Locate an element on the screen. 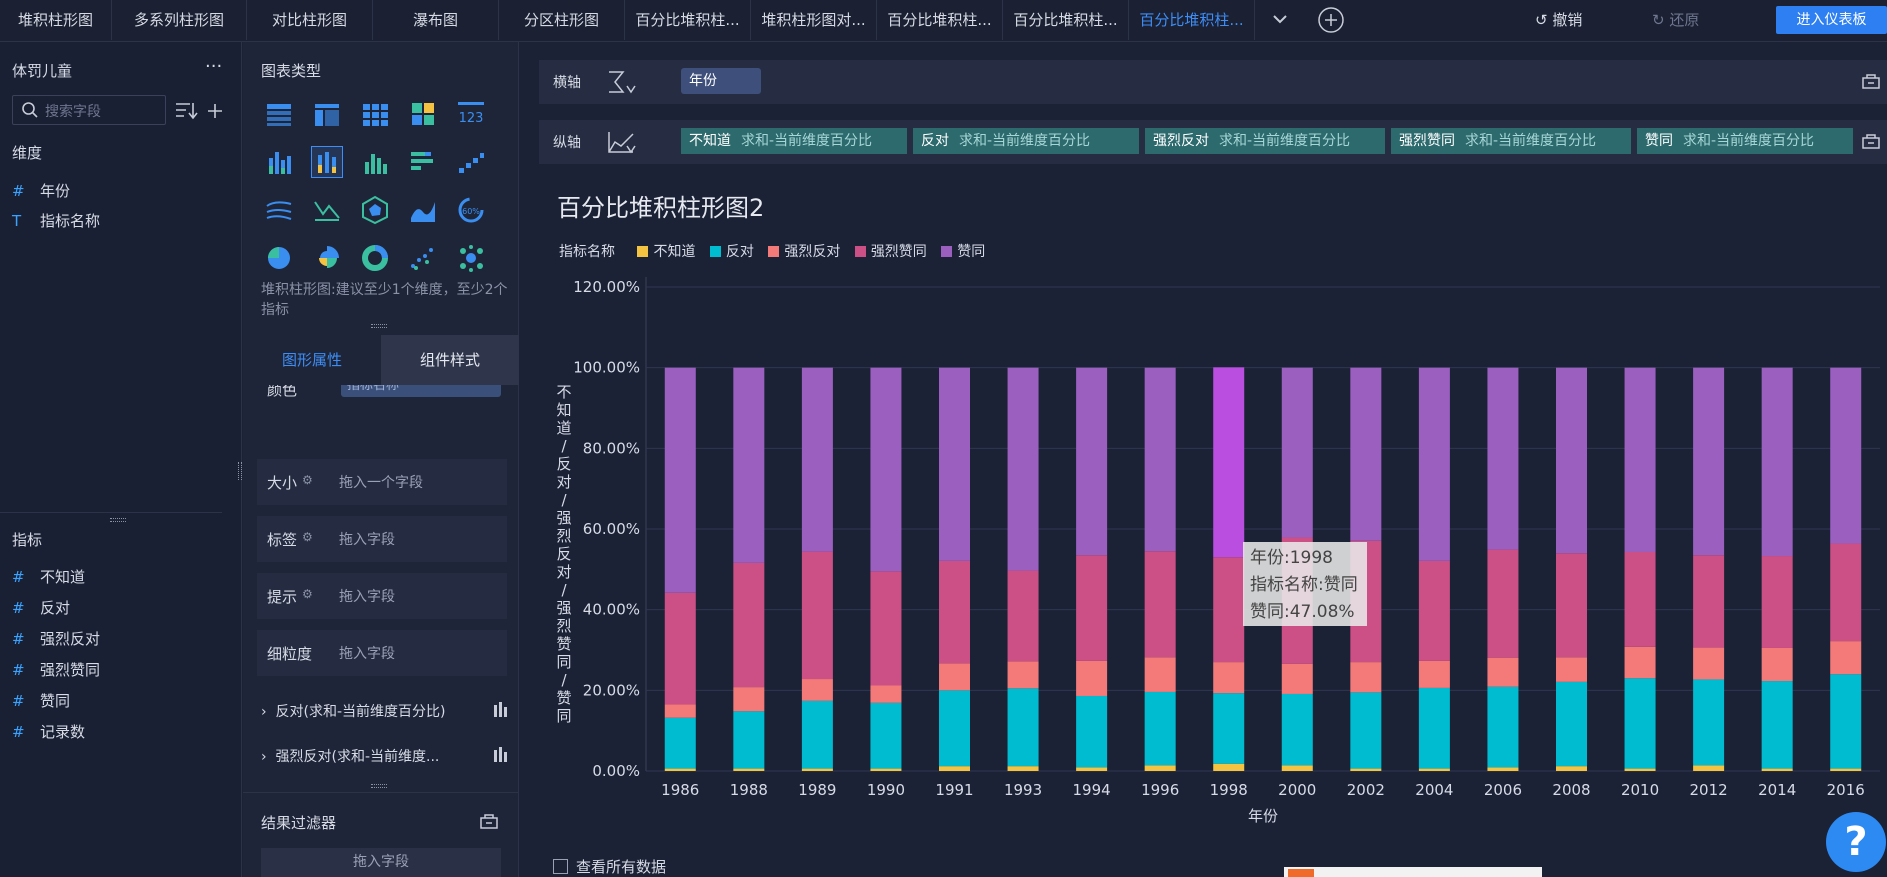 Image resolution: width=1887 pixels, height=877 pixels. color-field-pill: 指标名称 is located at coordinates (421, 391).